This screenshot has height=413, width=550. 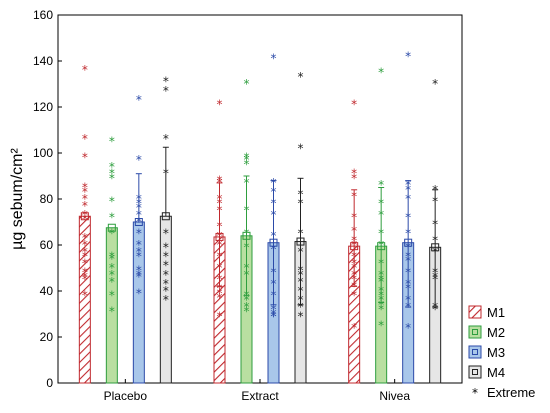 I want to click on y-tick-label: 0, so click(x=49, y=383).